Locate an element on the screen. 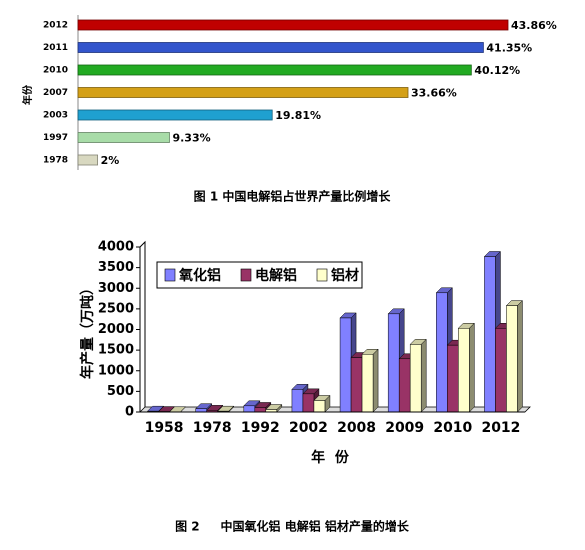 The width and height of the screenshot is (585, 550). y-tick-label: 1997 is located at coordinates (55, 138).